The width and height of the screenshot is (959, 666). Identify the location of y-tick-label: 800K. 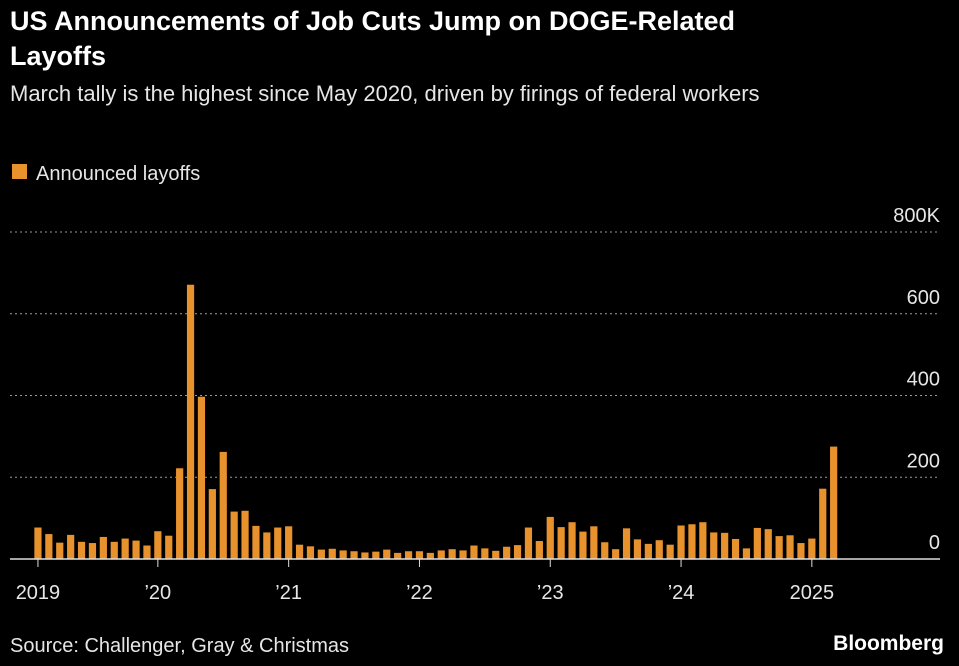
(916, 216).